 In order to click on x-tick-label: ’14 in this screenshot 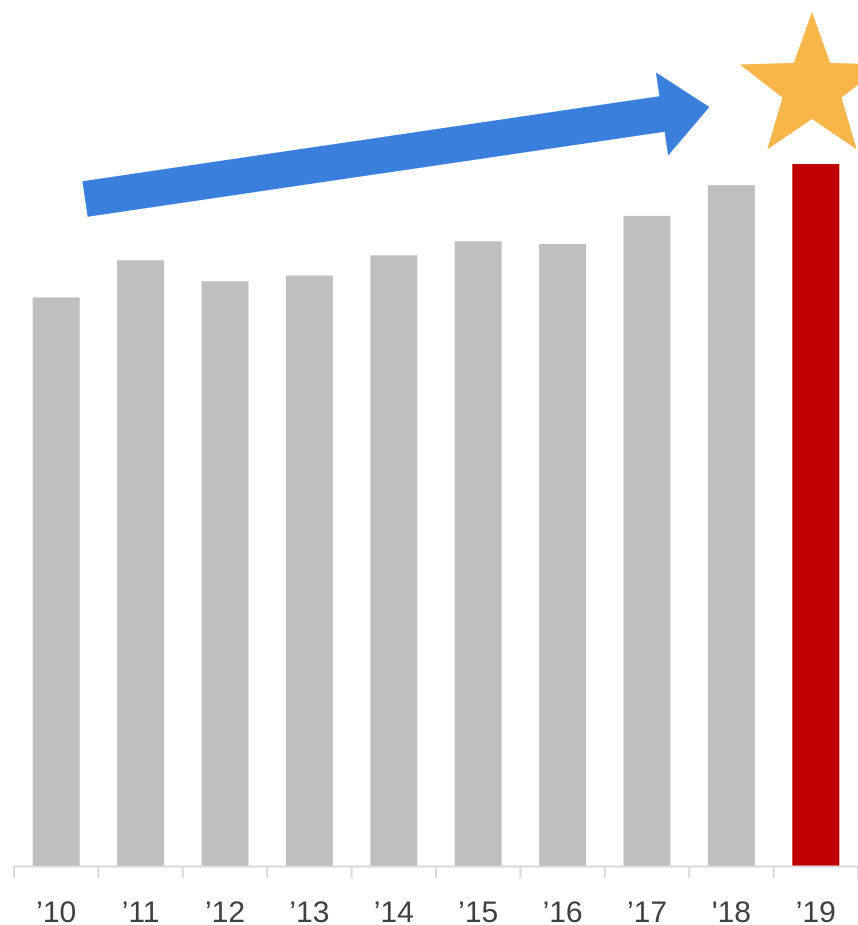, I will do `click(394, 910)`.